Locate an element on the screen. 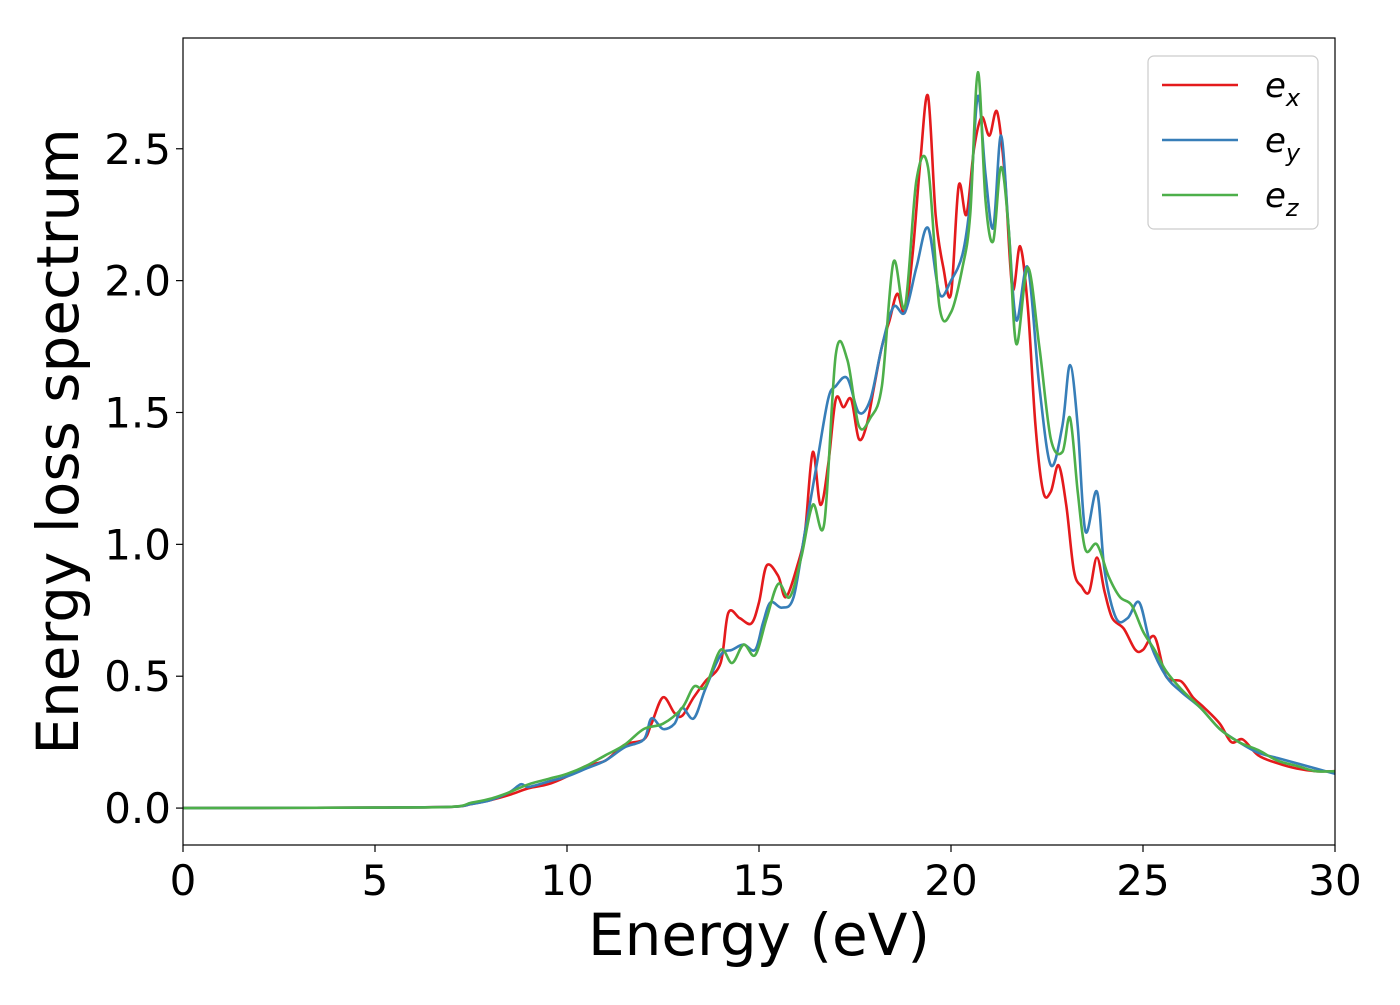  x-tick-label: 30 is located at coordinates (1334, 880).